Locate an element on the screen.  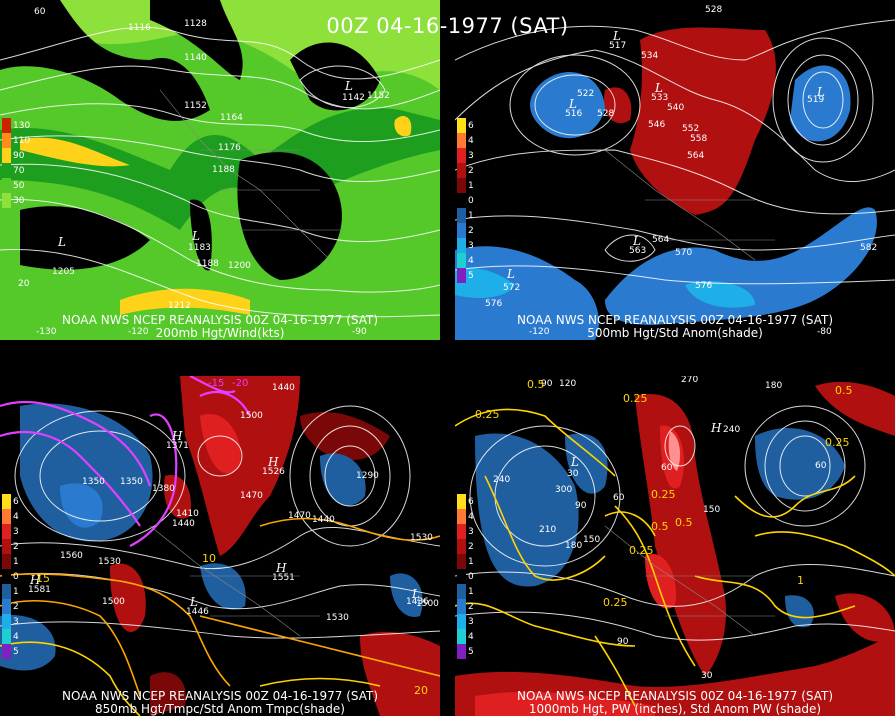
contour-label: 60 is located at coordinates (667, 468).